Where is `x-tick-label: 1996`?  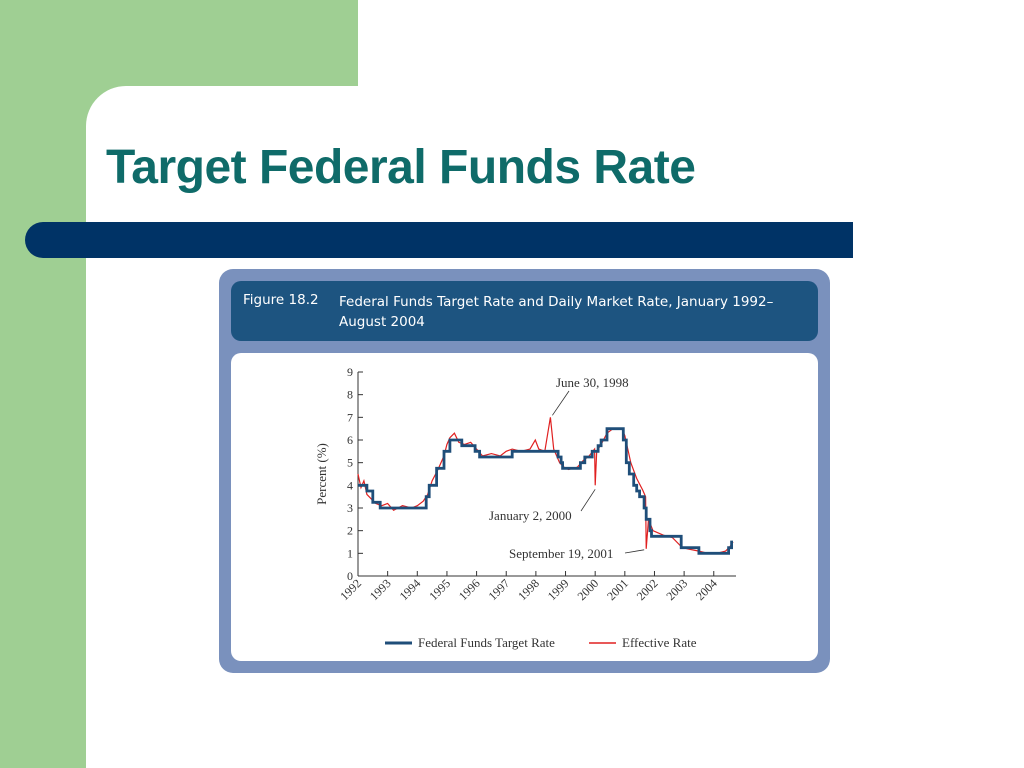
x-tick-label: 1996 is located at coordinates (469, 589).